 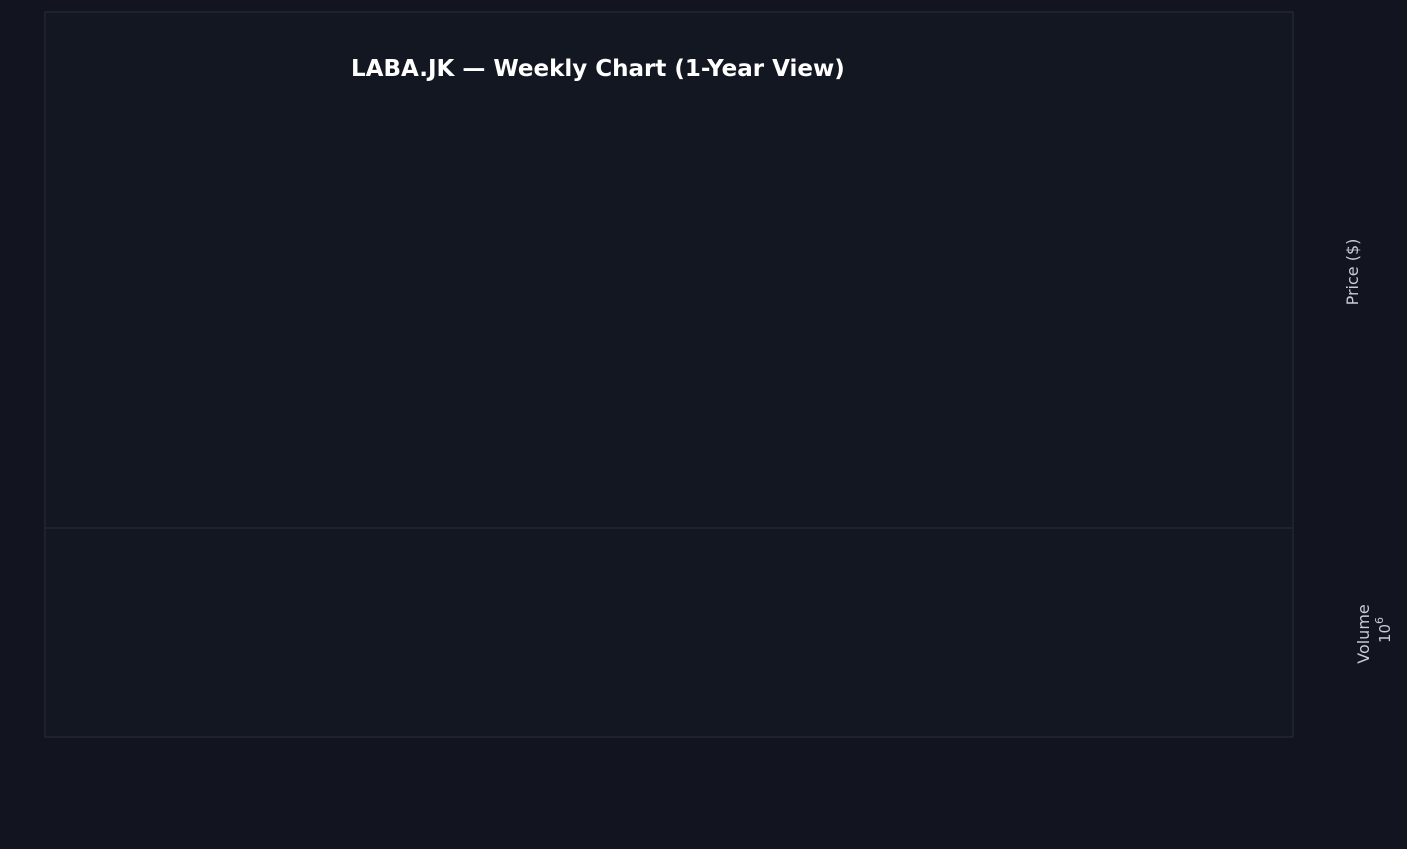 I want to click on volume-axis-label: Volume, so click(x=1363, y=634).